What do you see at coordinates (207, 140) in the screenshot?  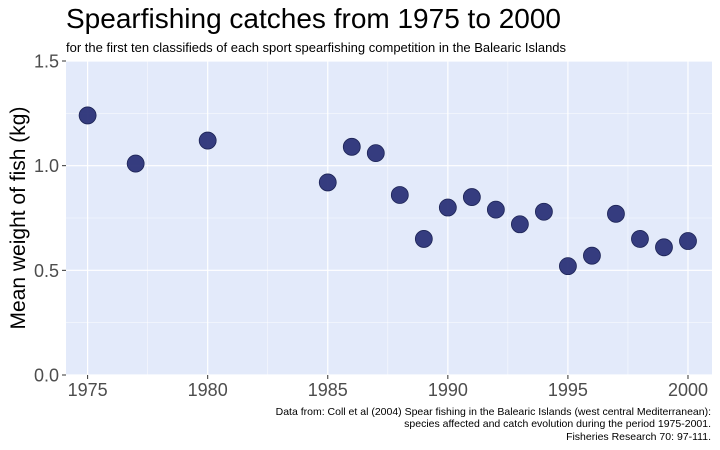 I see `data-point-1980` at bounding box center [207, 140].